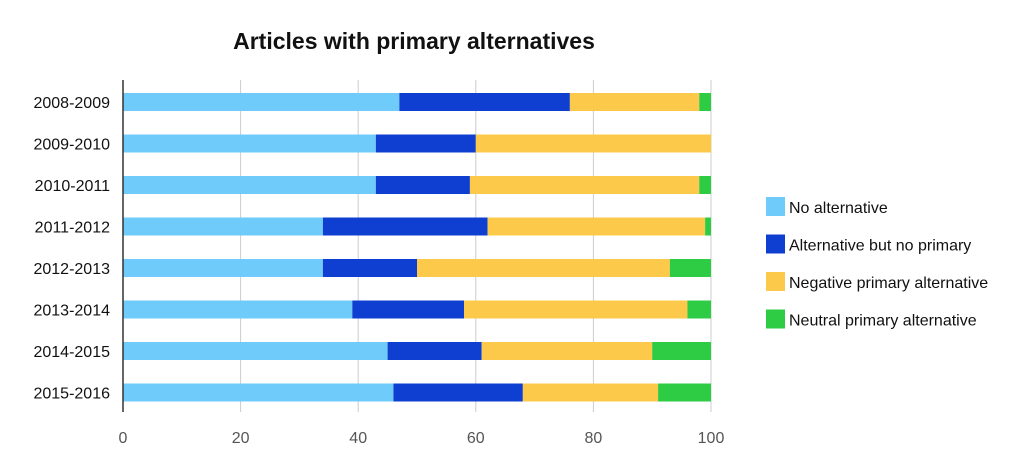 This screenshot has height=473, width=1024. What do you see at coordinates (358, 438) in the screenshot?
I see `x-tick-label: 40` at bounding box center [358, 438].